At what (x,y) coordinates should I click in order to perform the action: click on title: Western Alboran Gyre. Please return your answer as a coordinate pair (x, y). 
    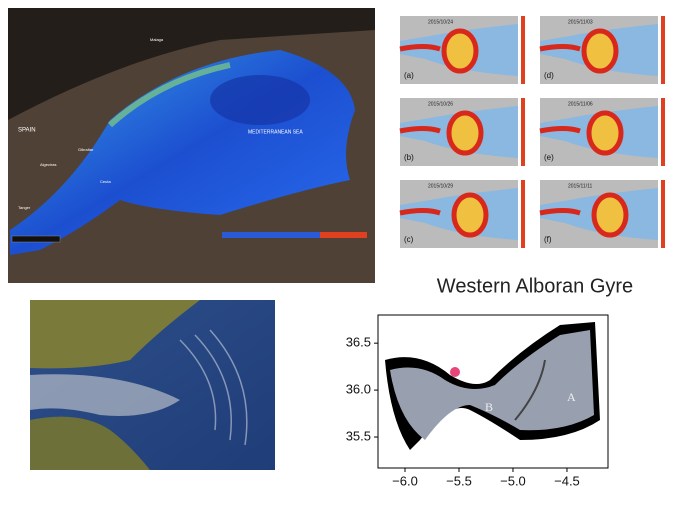
    Looking at the image, I should click on (535, 286).